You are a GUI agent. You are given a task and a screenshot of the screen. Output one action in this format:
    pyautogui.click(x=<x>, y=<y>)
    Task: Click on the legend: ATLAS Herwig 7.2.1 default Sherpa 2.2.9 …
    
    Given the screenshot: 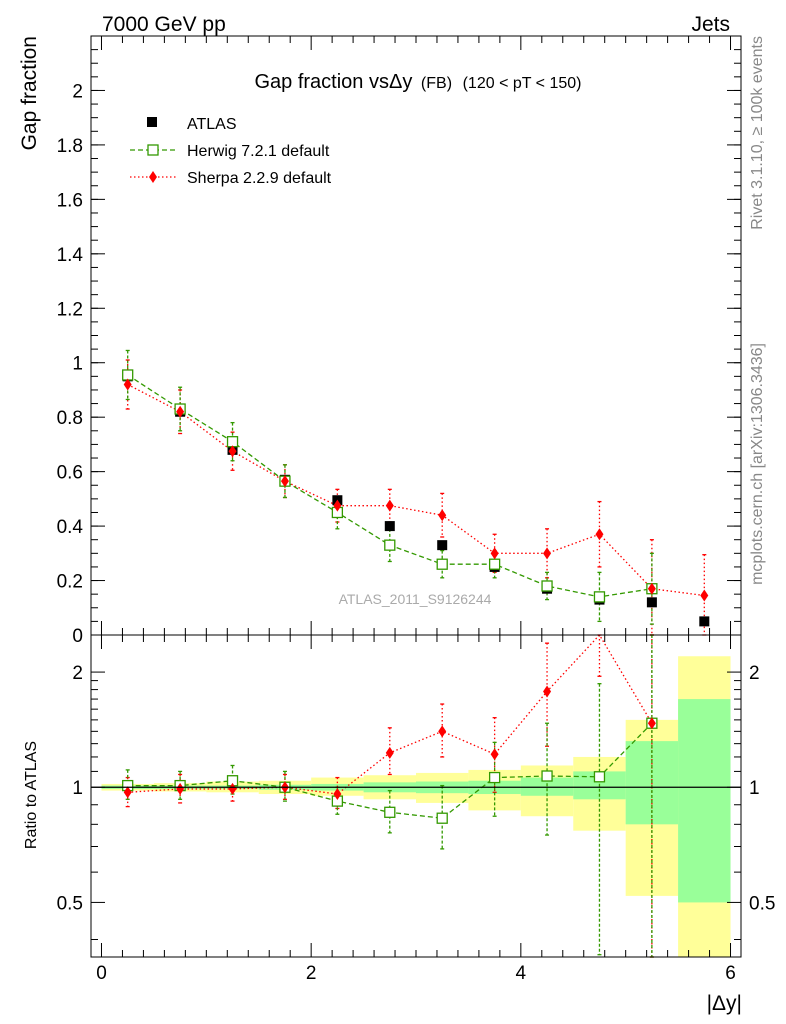 What is the action you would take?
    pyautogui.click(x=231, y=151)
    